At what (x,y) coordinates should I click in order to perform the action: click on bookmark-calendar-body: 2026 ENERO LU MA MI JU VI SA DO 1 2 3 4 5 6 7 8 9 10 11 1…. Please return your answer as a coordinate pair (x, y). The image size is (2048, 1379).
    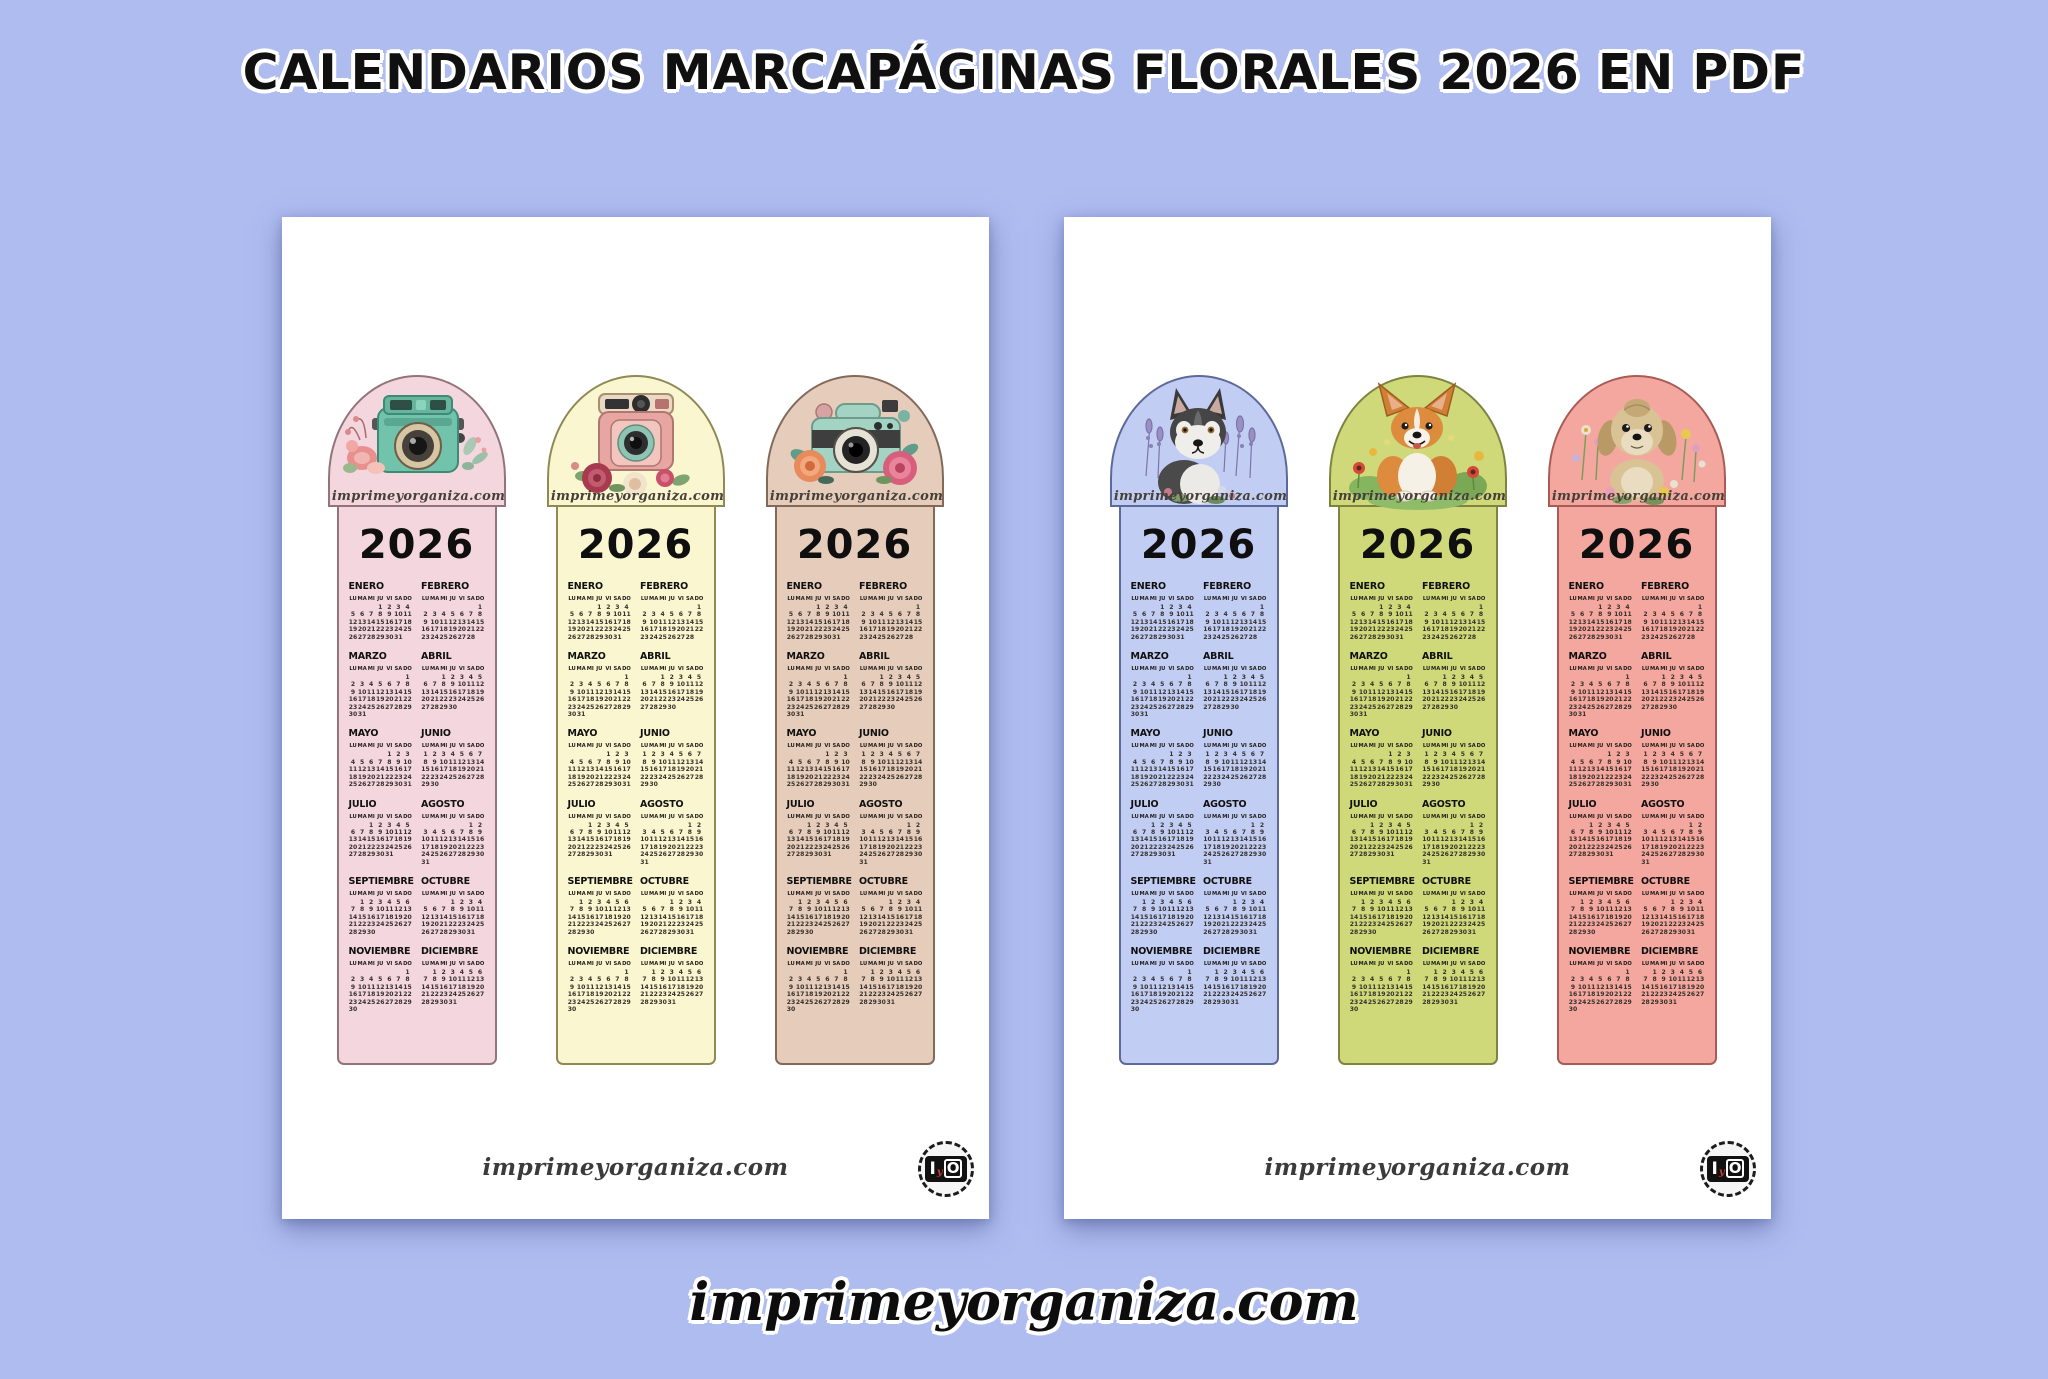
    Looking at the image, I should click on (416, 785).